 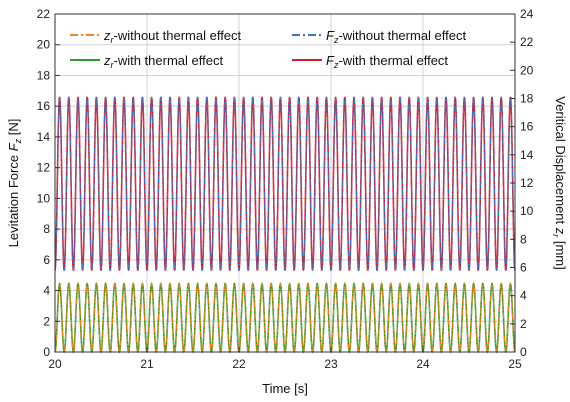 I want to click on x-axis-title: Time [s], so click(x=285, y=388).